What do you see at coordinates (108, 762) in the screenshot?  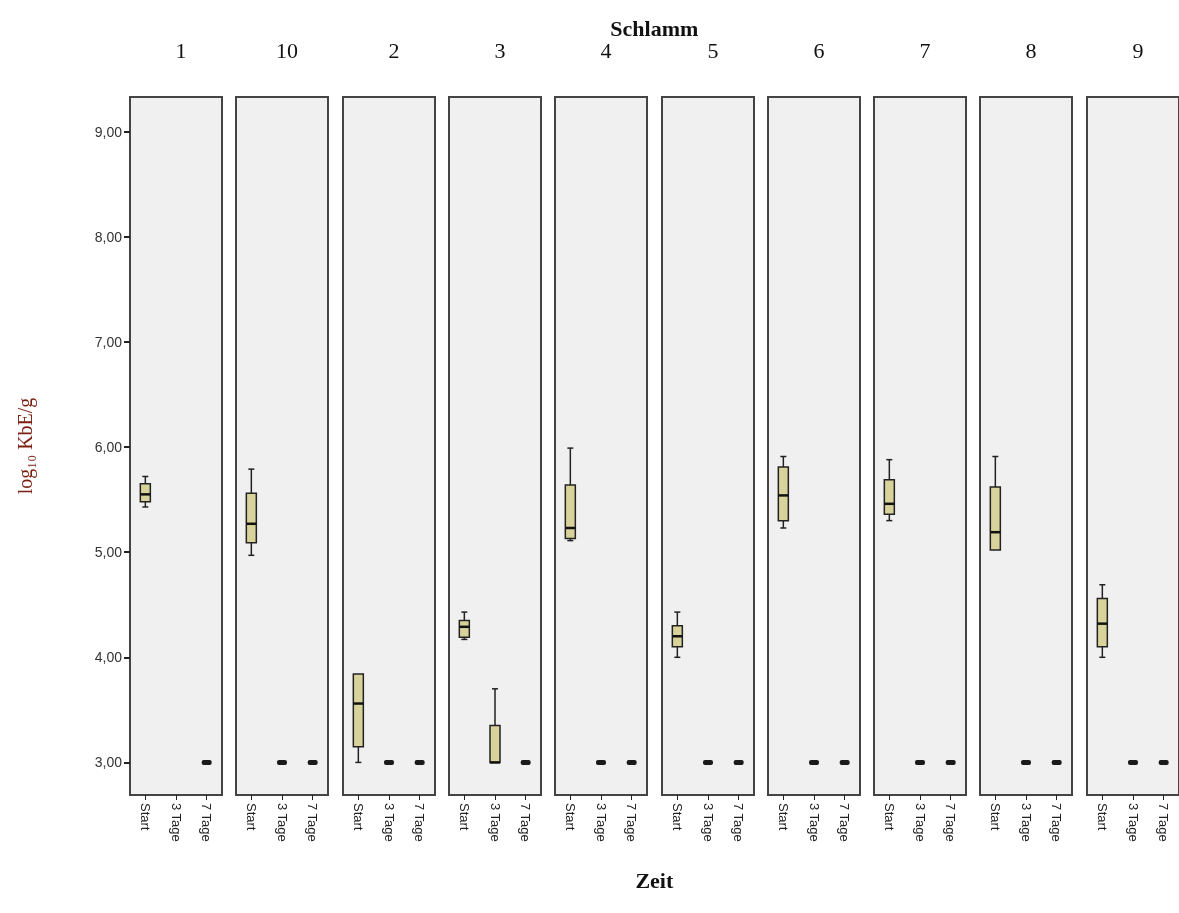 I see `y-tick-label: 3,00` at bounding box center [108, 762].